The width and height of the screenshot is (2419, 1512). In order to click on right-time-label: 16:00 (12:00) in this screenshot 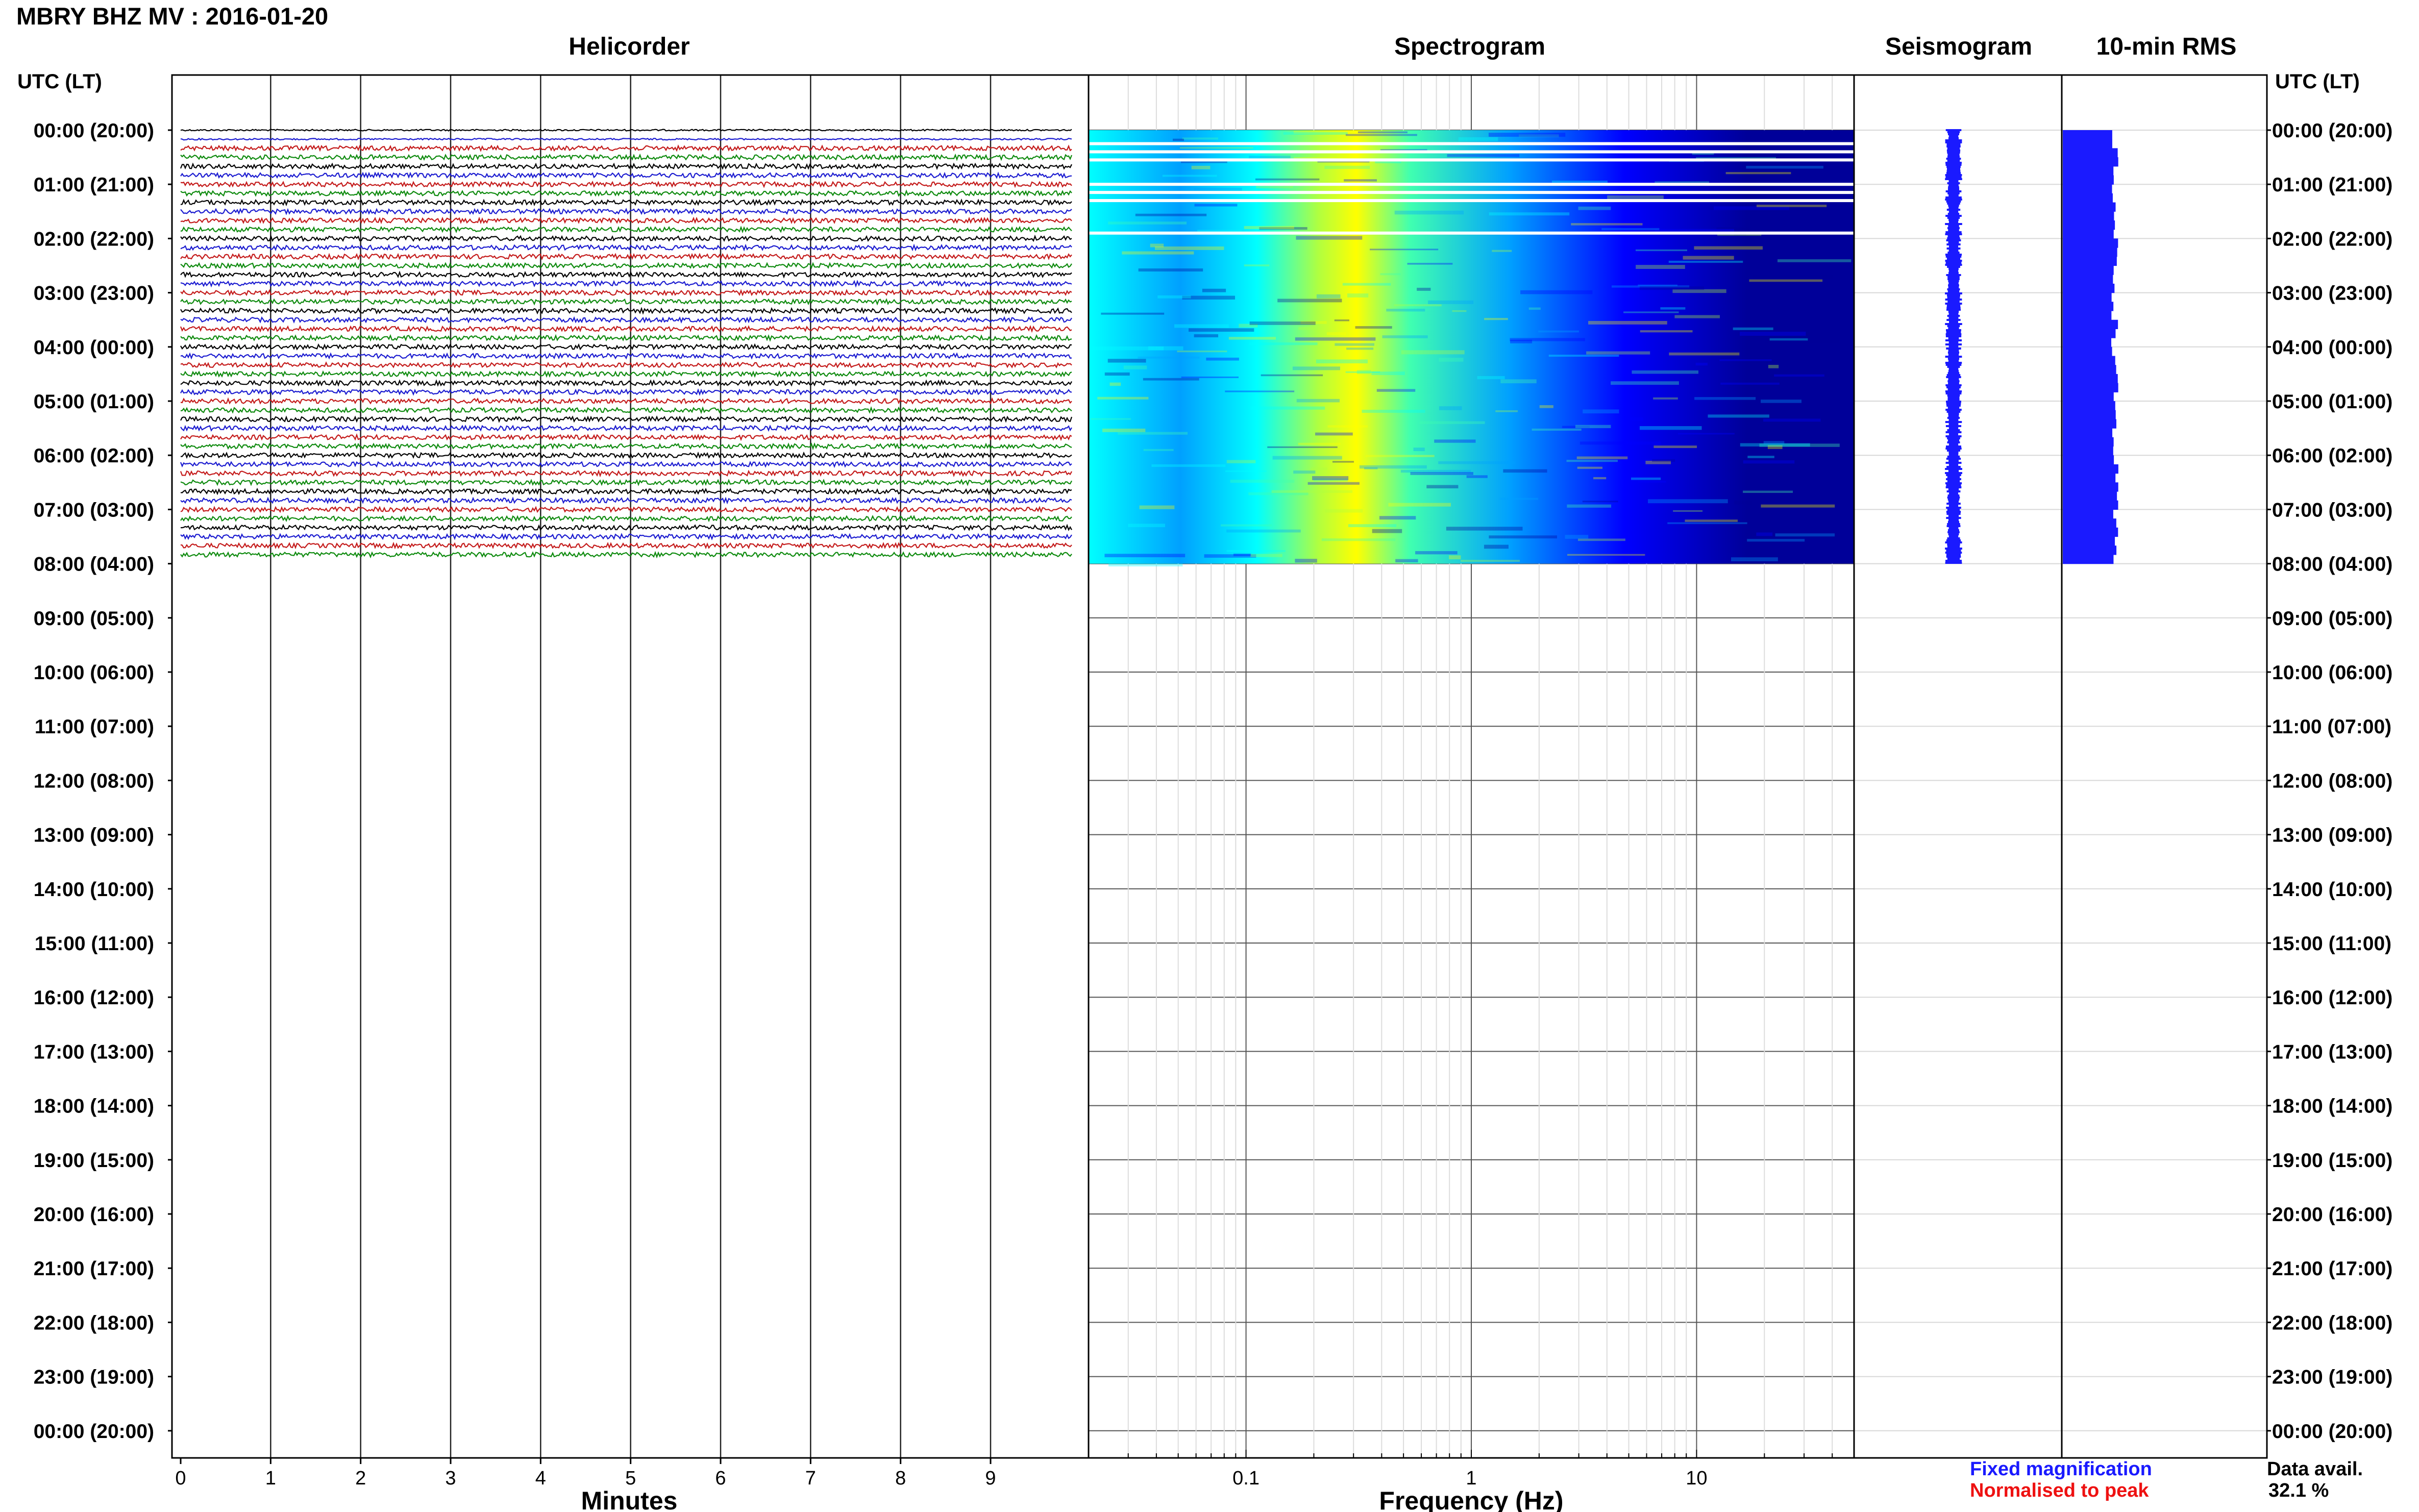, I will do `click(2332, 998)`.